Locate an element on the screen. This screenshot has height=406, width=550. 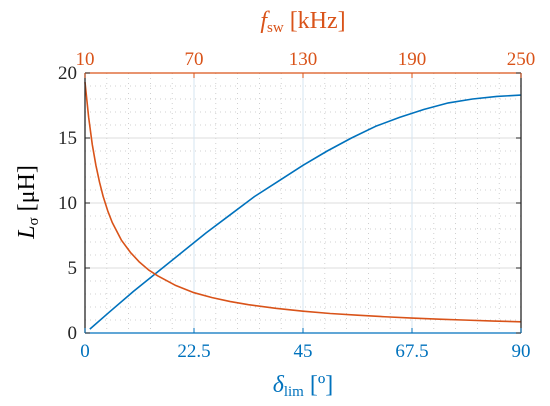
top-tick-label: 70 is located at coordinates (194, 59).